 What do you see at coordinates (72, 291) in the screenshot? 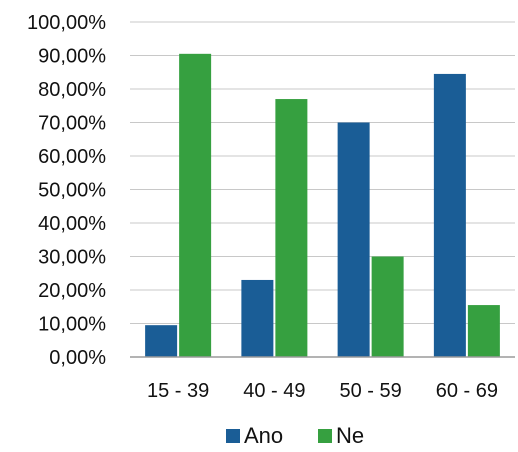
I see `y-tick-label: 20,00%` at bounding box center [72, 291].